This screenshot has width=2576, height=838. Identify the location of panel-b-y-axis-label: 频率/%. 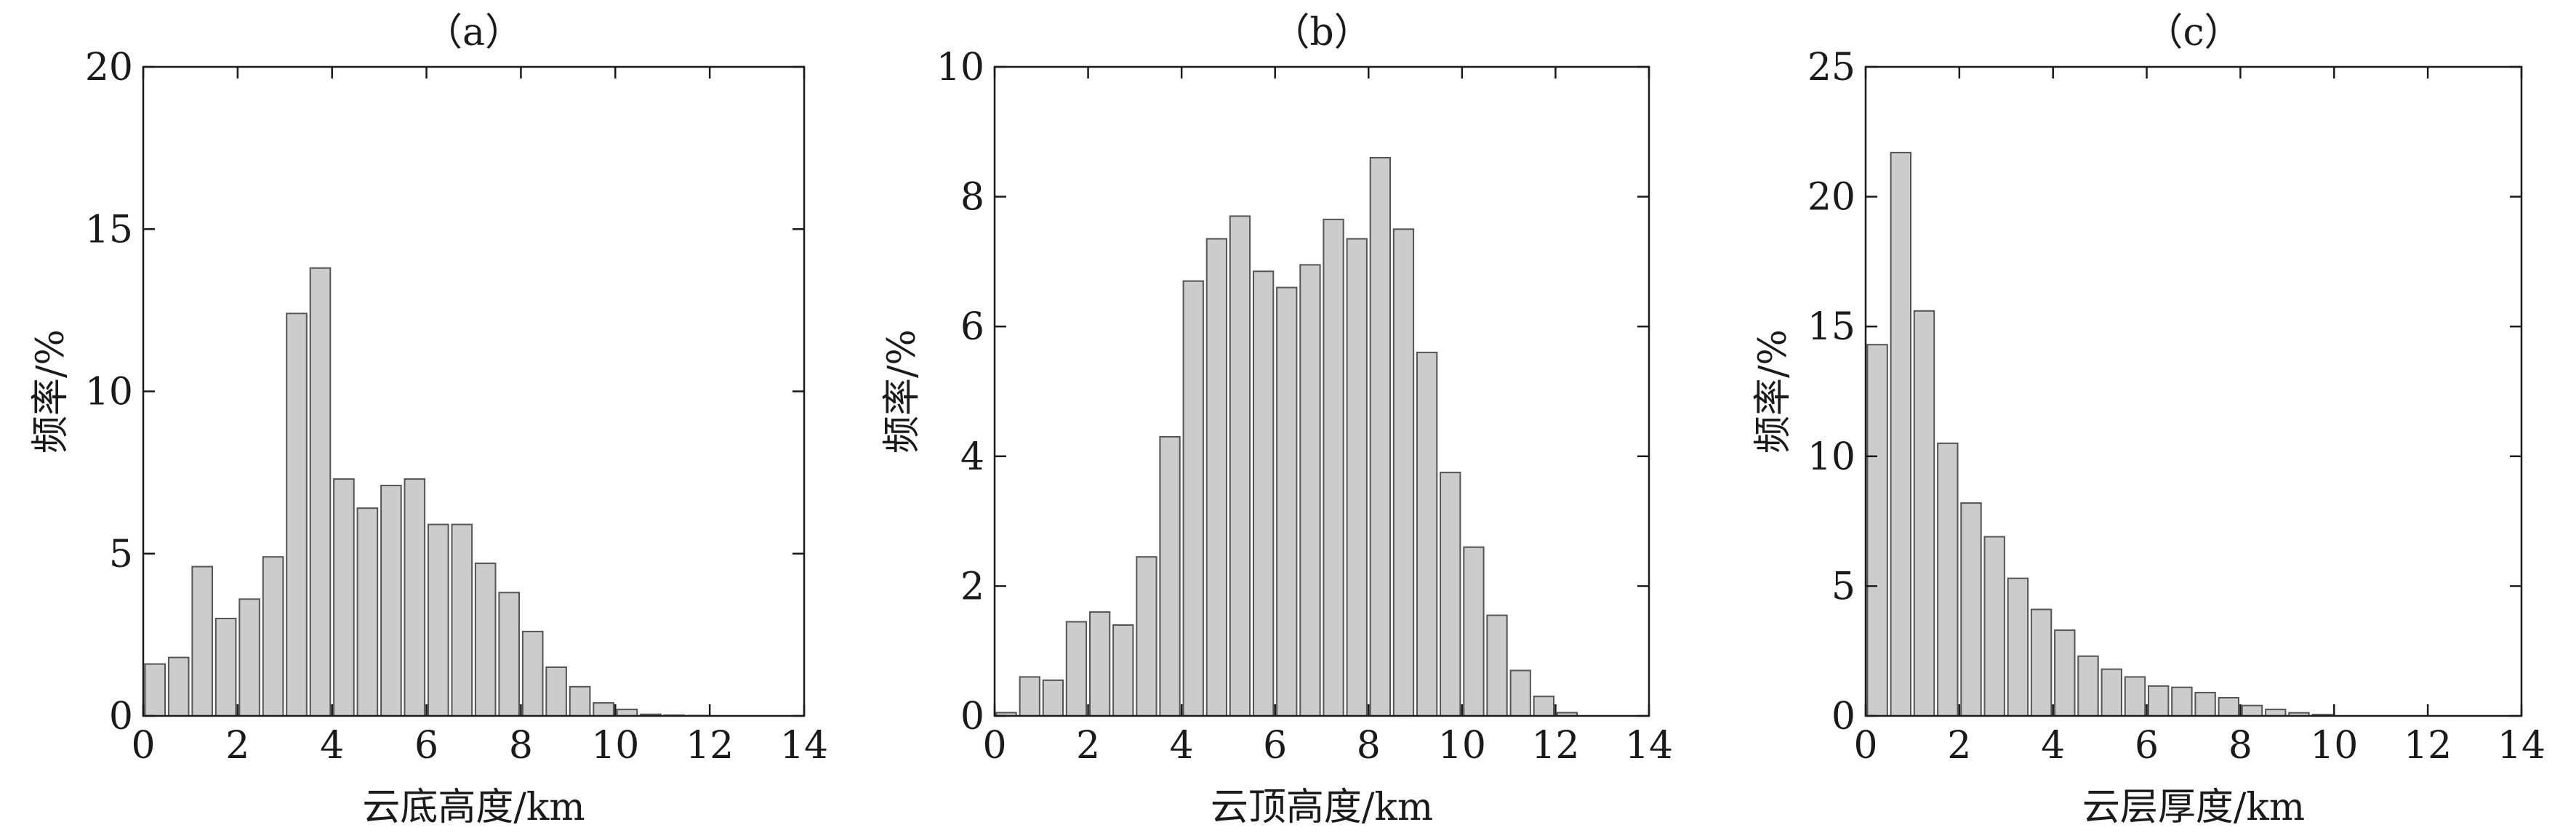
(902, 391).